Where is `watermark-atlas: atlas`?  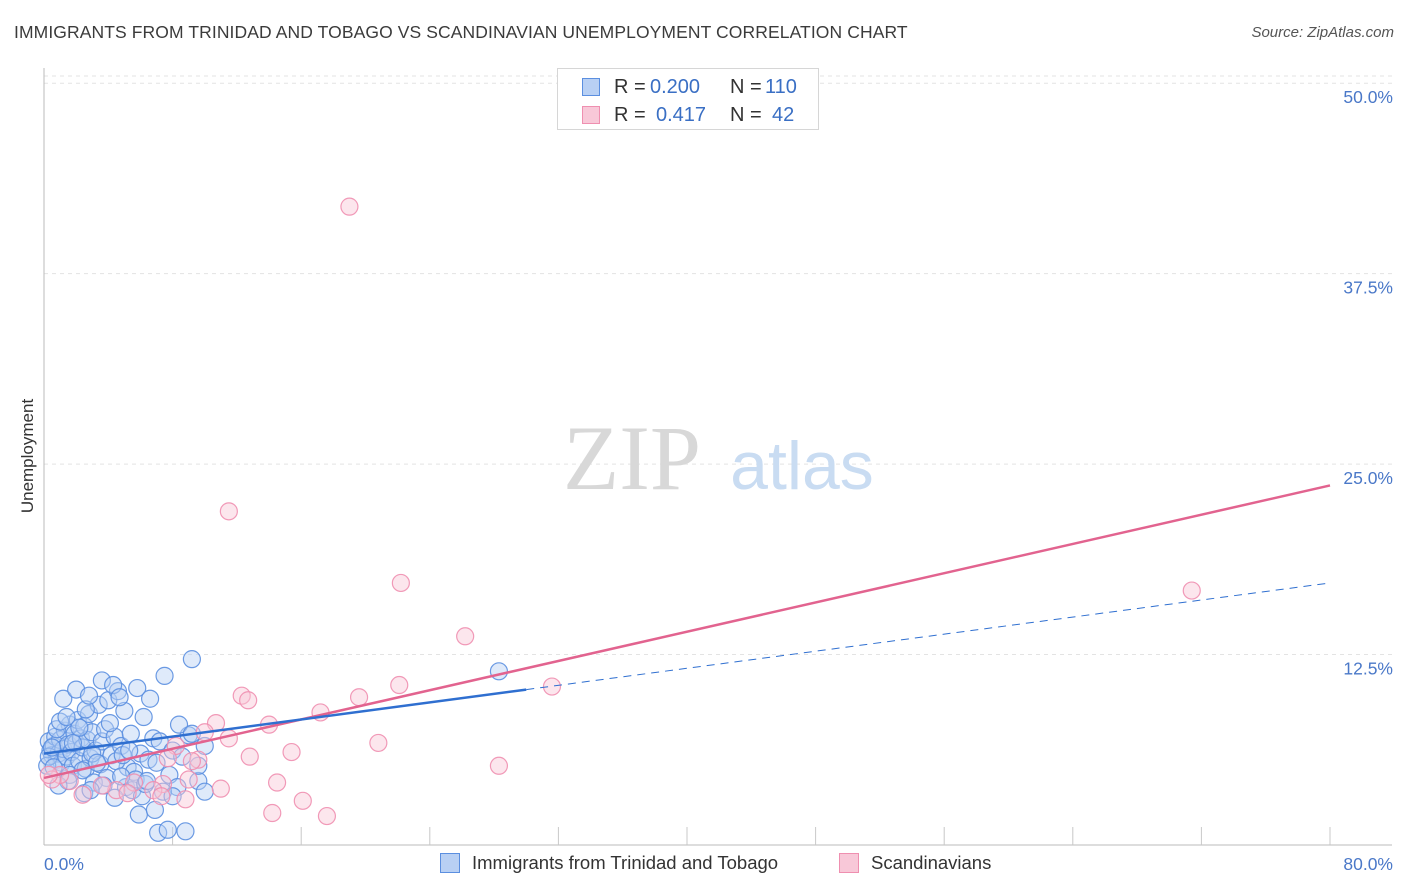 watermark-atlas: atlas is located at coordinates (802, 466).